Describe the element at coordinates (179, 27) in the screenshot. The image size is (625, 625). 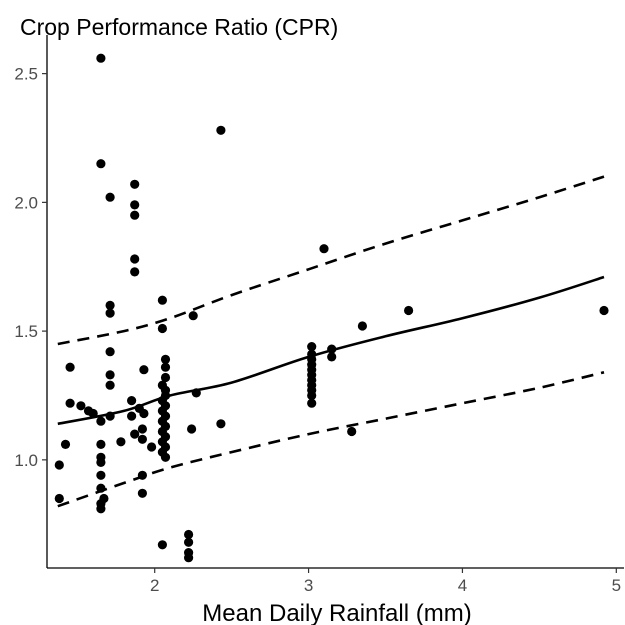
I see `chart-title: Crop Performance Ratio (CPR)` at that location.